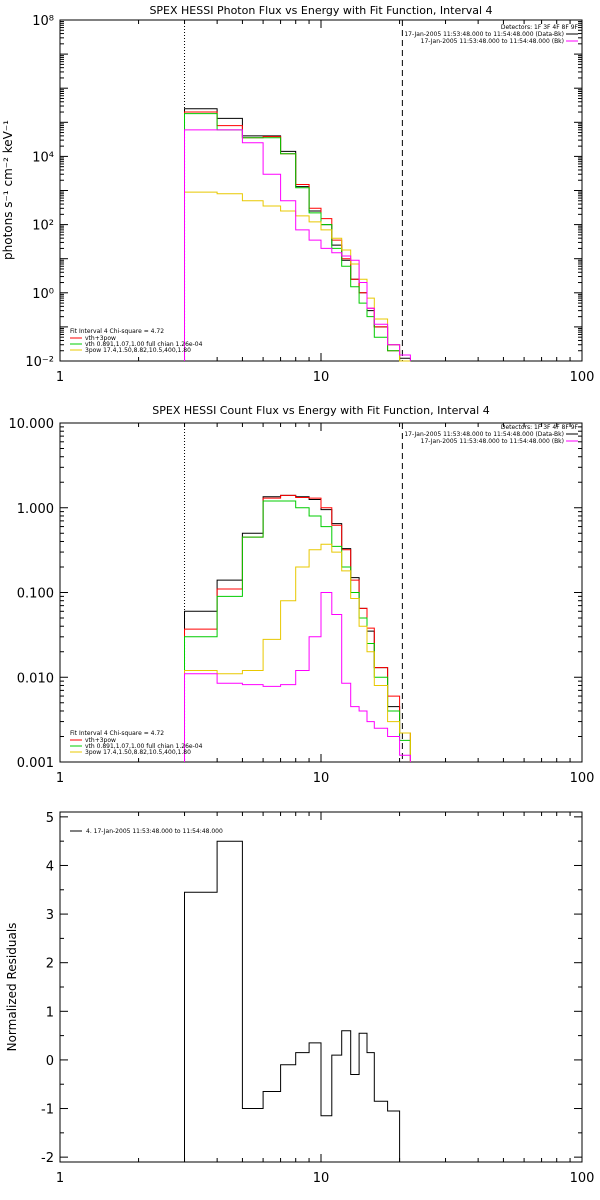  I want to click on y-tick-label: 0.100, so click(35, 594).